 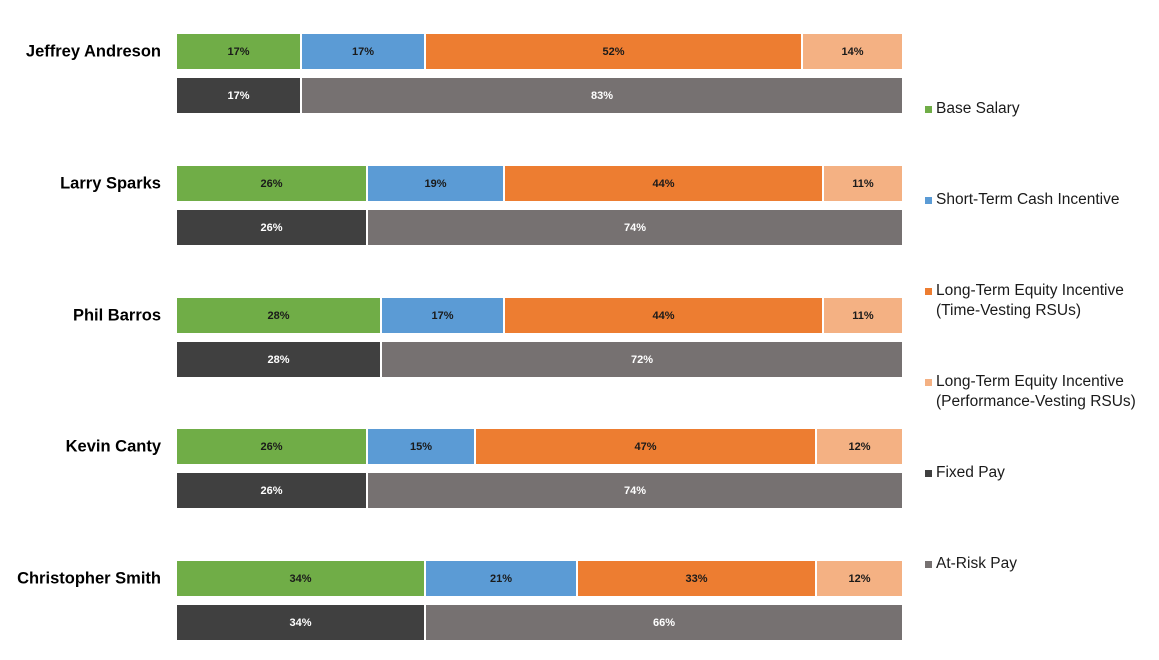 What do you see at coordinates (1038, 564) in the screenshot?
I see `legend-item: At-Risk Pay` at bounding box center [1038, 564].